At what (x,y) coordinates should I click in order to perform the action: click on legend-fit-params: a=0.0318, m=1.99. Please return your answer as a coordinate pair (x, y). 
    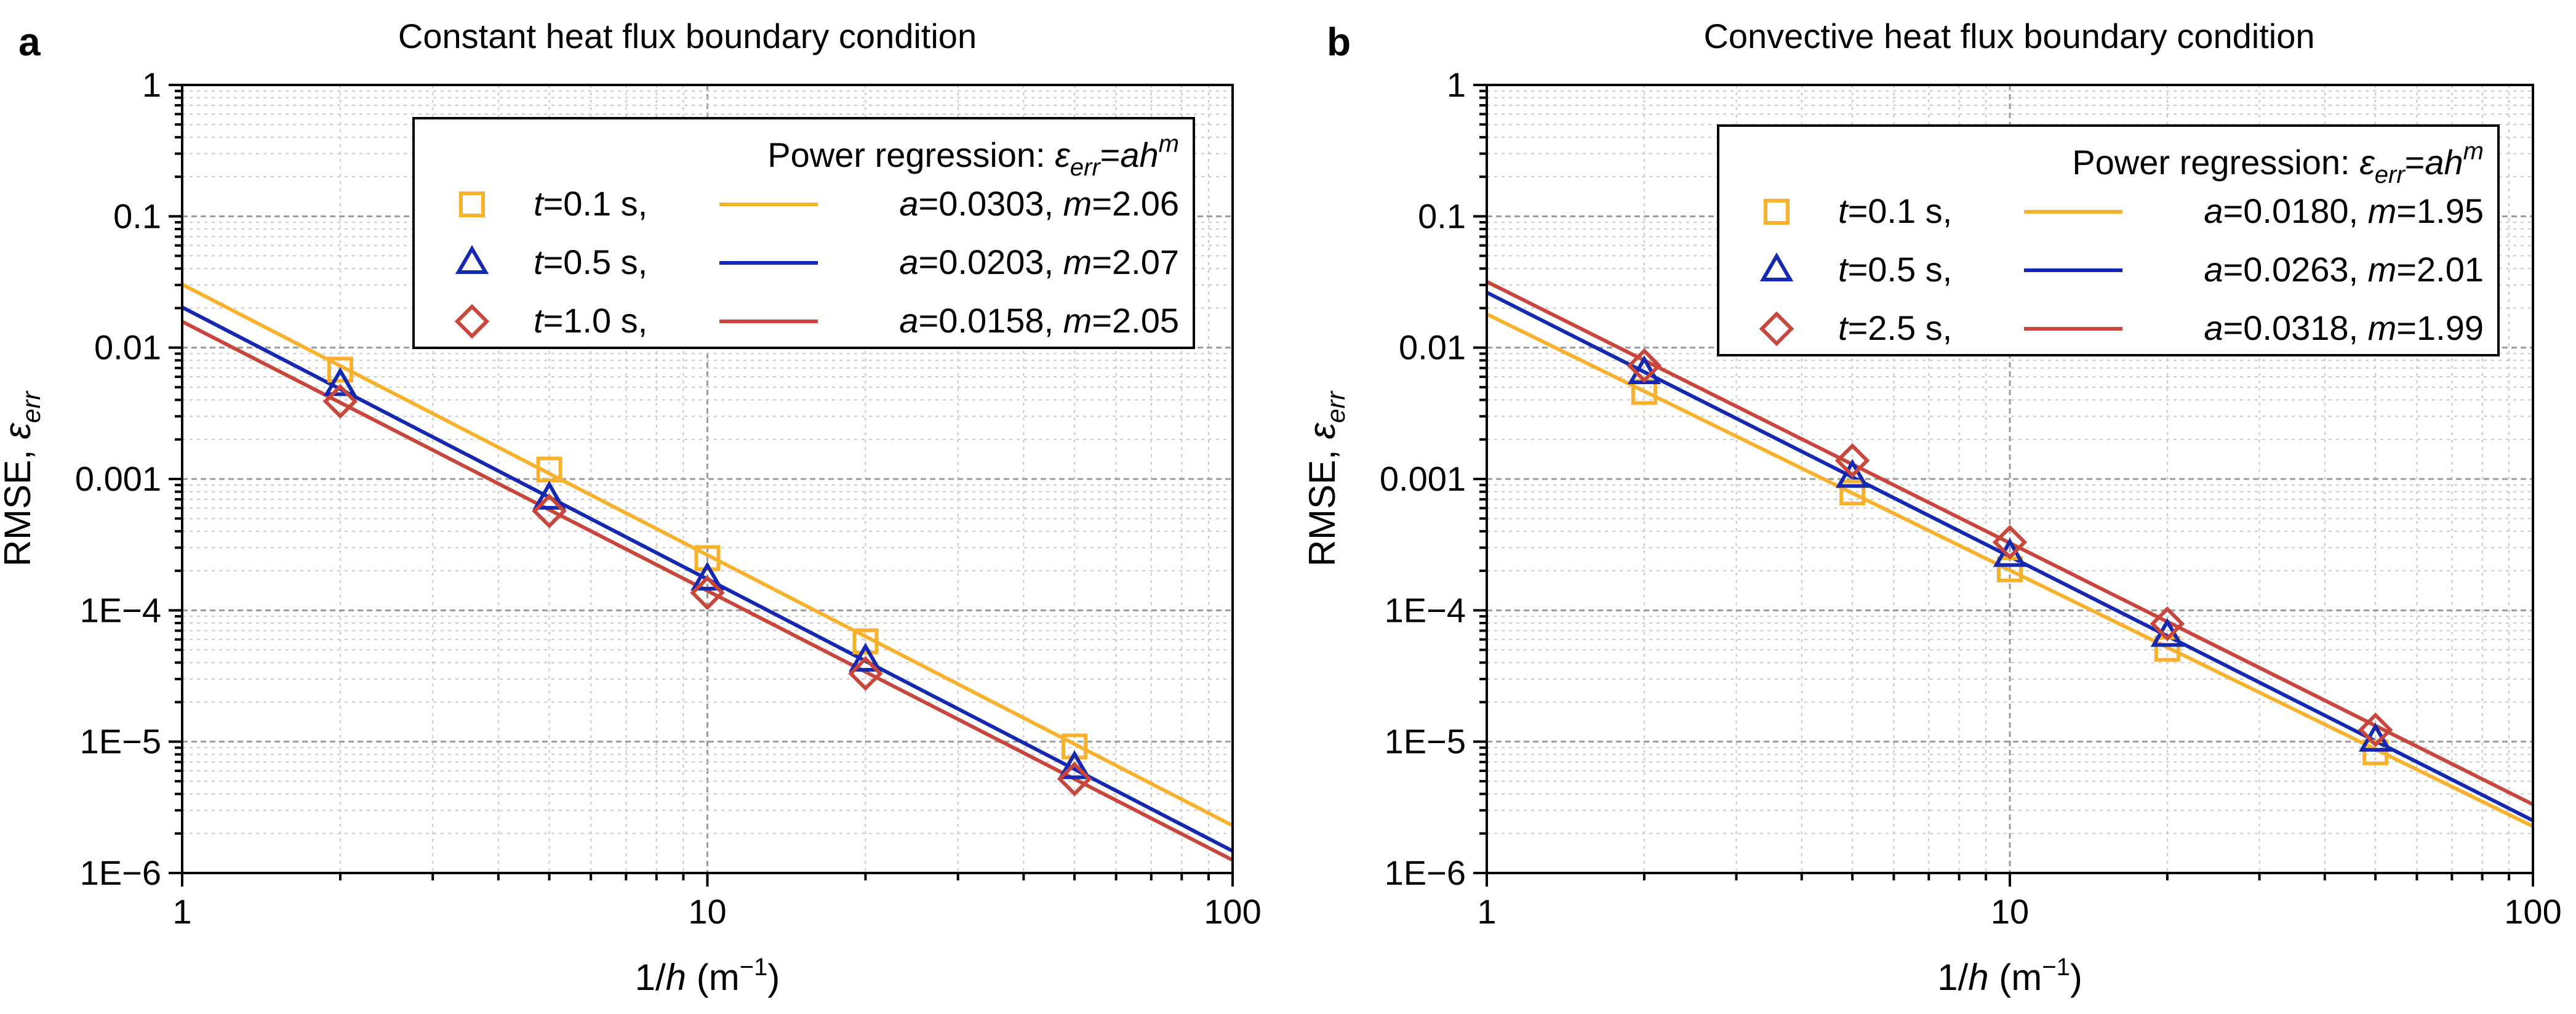
    Looking at the image, I should click on (2344, 327).